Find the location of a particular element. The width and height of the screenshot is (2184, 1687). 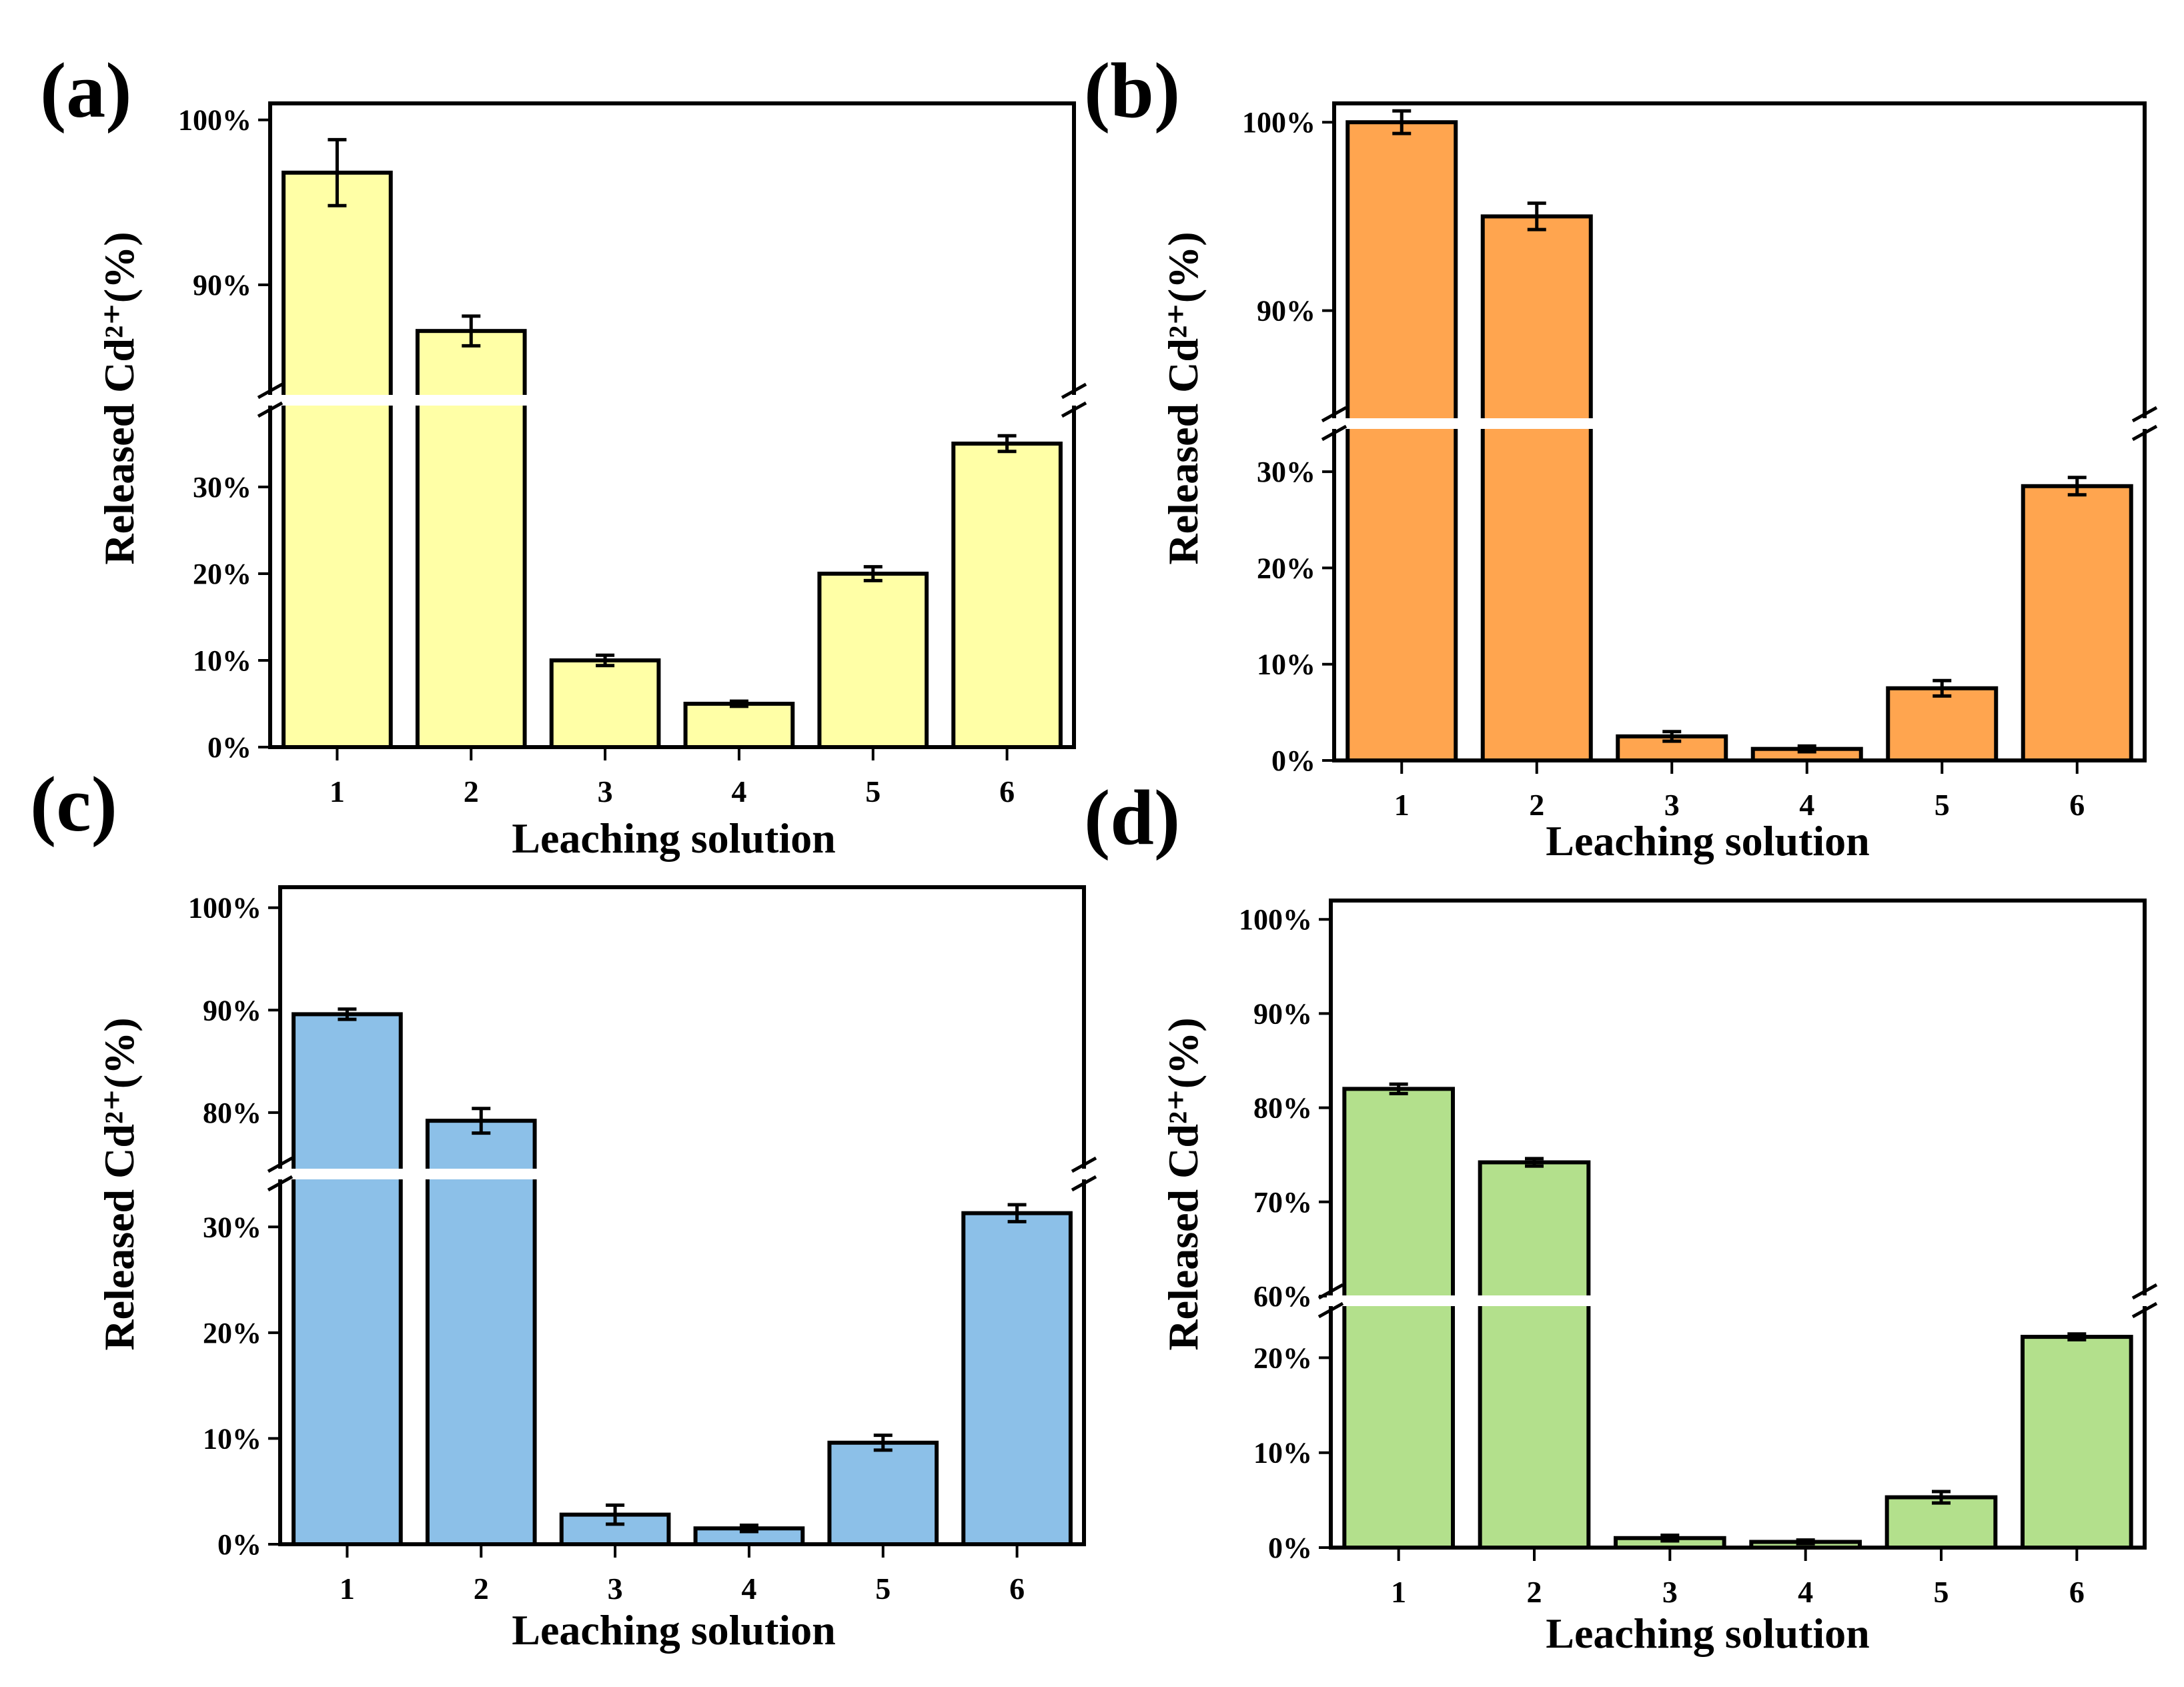

panel-b-label: (b) is located at coordinates (1132, 90).